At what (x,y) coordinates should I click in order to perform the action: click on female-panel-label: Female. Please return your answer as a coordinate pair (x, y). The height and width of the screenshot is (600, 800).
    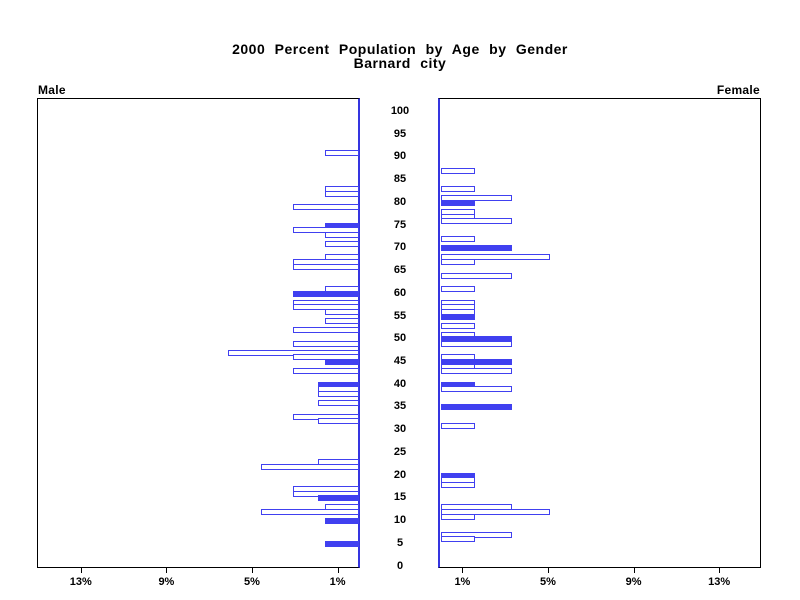
    Looking at the image, I should click on (738, 90).